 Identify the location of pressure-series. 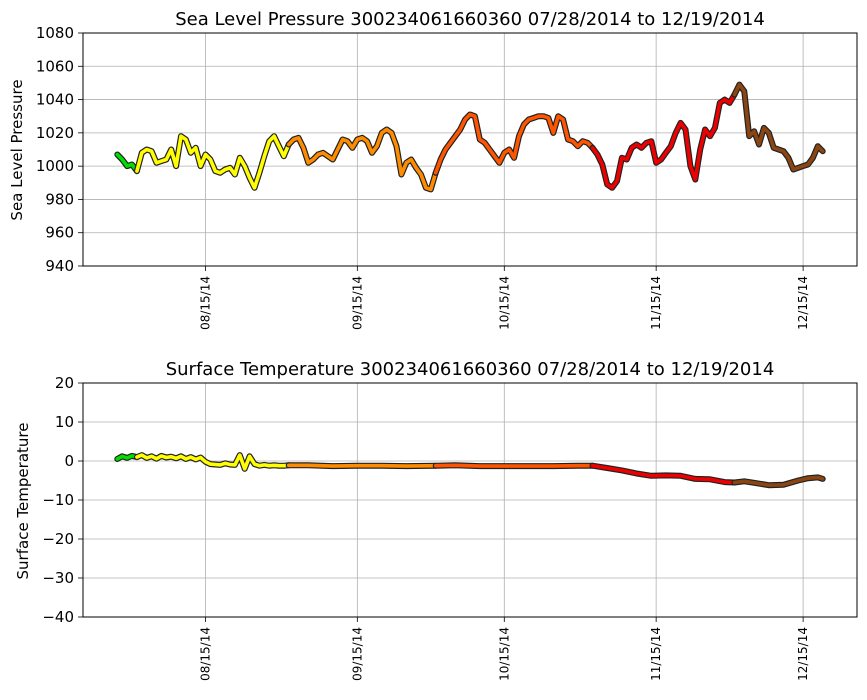
(470, 137).